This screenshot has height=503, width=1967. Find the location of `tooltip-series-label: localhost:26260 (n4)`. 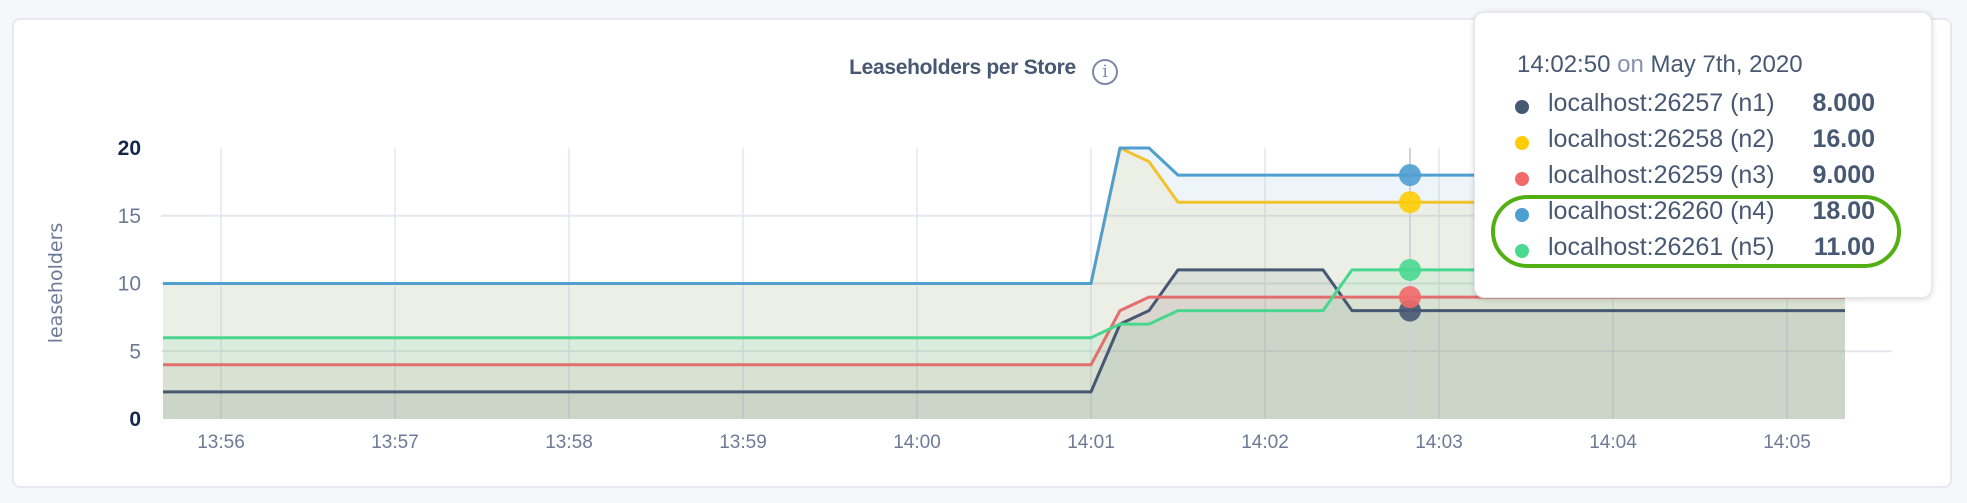

tooltip-series-label: localhost:26260 (n4) is located at coordinates (1661, 211).